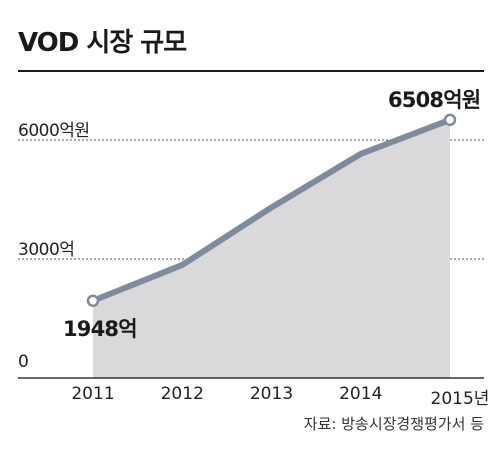  Describe the element at coordinates (271, 394) in the screenshot. I see `x-tick-label: 2013` at that location.